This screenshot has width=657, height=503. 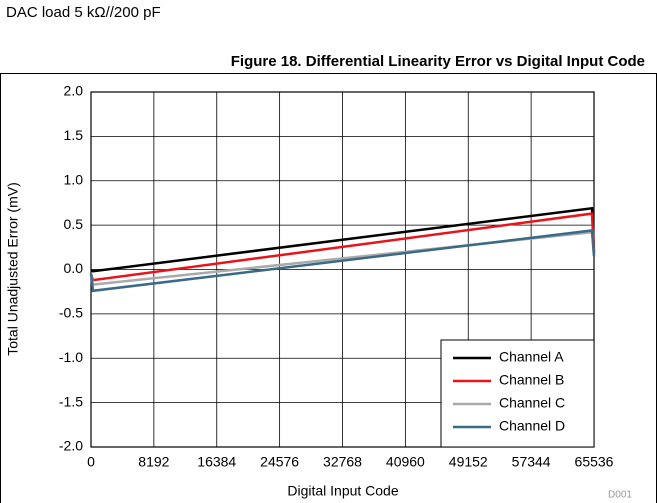 What do you see at coordinates (343, 491) in the screenshot?
I see `x-axis-label: Digital Input Code` at bounding box center [343, 491].